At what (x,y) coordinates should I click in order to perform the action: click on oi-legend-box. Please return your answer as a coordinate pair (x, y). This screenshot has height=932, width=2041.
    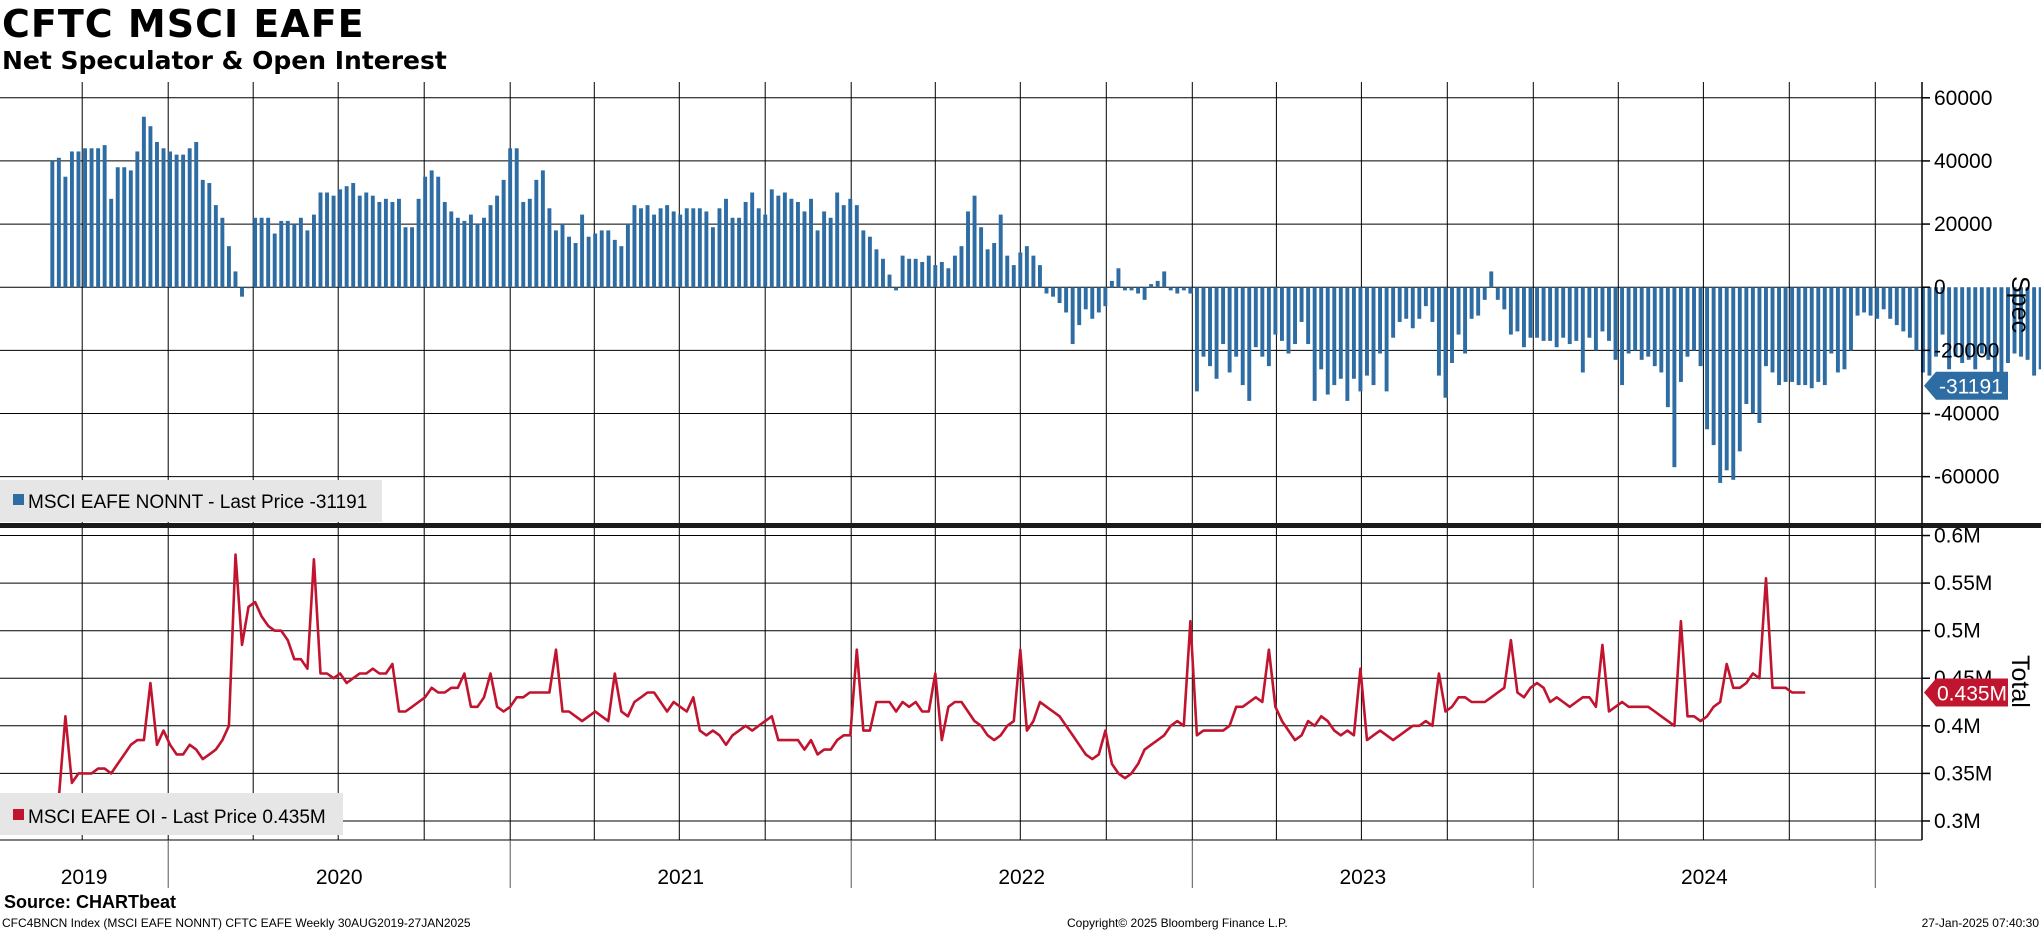
    Looking at the image, I should click on (171, 814).